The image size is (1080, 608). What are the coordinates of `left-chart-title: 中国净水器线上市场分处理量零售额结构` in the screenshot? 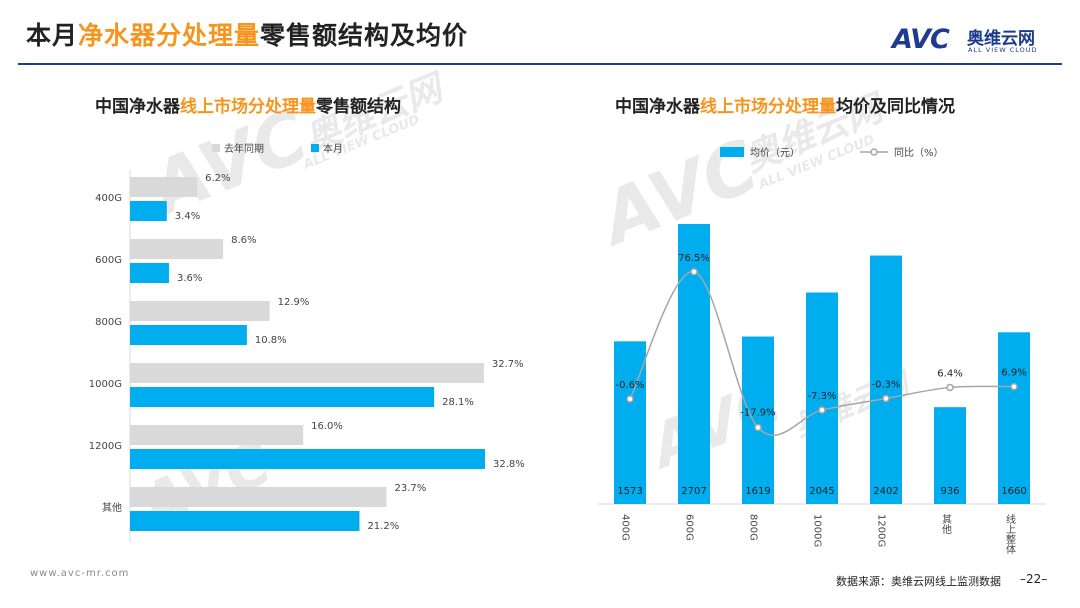 It's located at (248, 104).